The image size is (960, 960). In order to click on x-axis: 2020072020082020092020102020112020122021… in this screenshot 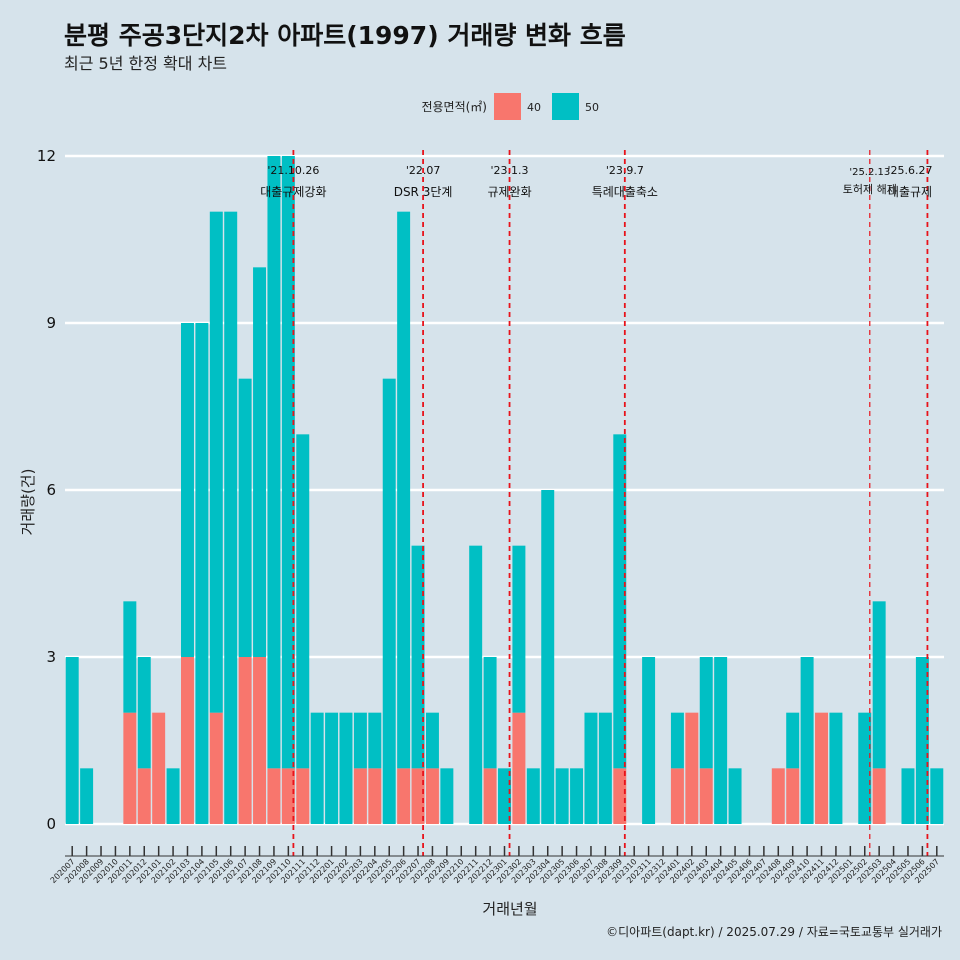, I will do `click(496, 865)`.